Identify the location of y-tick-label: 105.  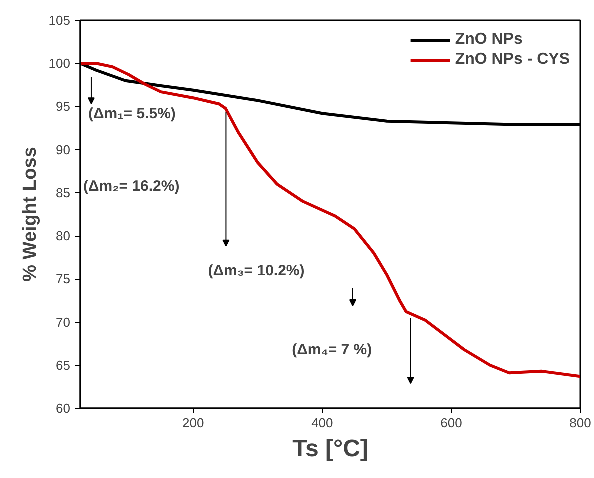
(59, 20).